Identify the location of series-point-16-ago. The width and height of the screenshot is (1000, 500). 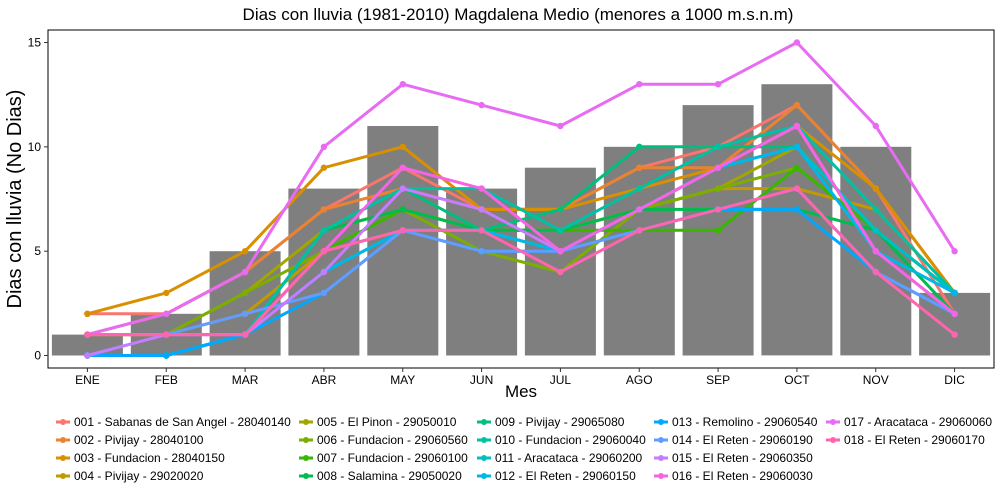
(639, 209).